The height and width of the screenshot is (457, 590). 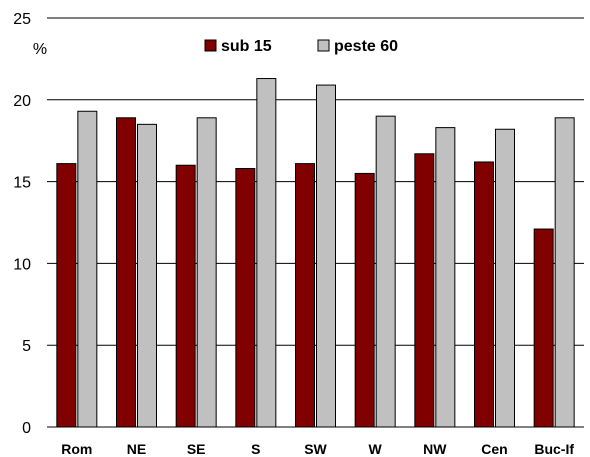 What do you see at coordinates (76, 449) in the screenshot?
I see `x-tick-label: Rom` at bounding box center [76, 449].